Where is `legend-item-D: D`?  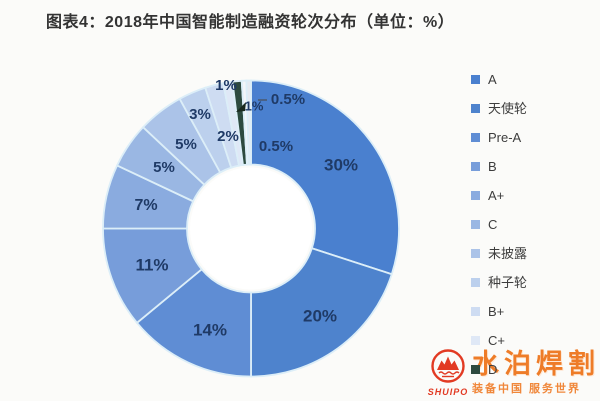
legend-item-D: D is located at coordinates (499, 369).